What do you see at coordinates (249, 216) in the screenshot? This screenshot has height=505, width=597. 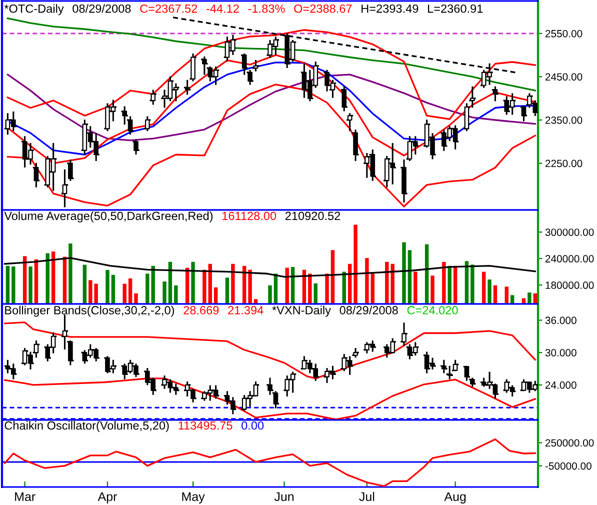 I see `annotation: 161128.00` at bounding box center [249, 216].